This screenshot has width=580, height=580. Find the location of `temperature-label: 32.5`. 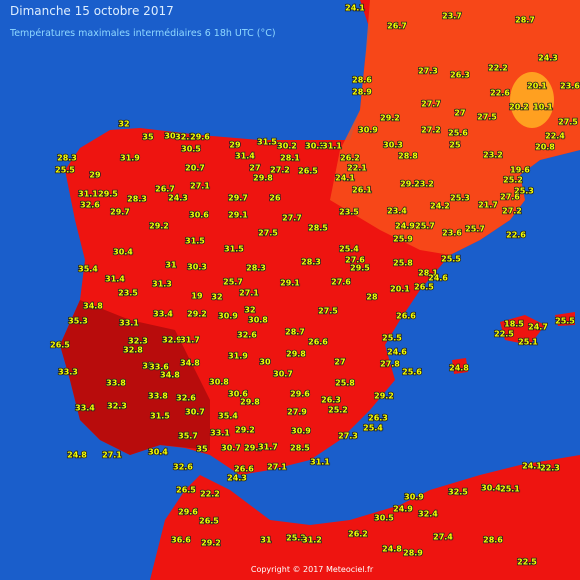

temperature-label: 32.5 is located at coordinates (458, 492).